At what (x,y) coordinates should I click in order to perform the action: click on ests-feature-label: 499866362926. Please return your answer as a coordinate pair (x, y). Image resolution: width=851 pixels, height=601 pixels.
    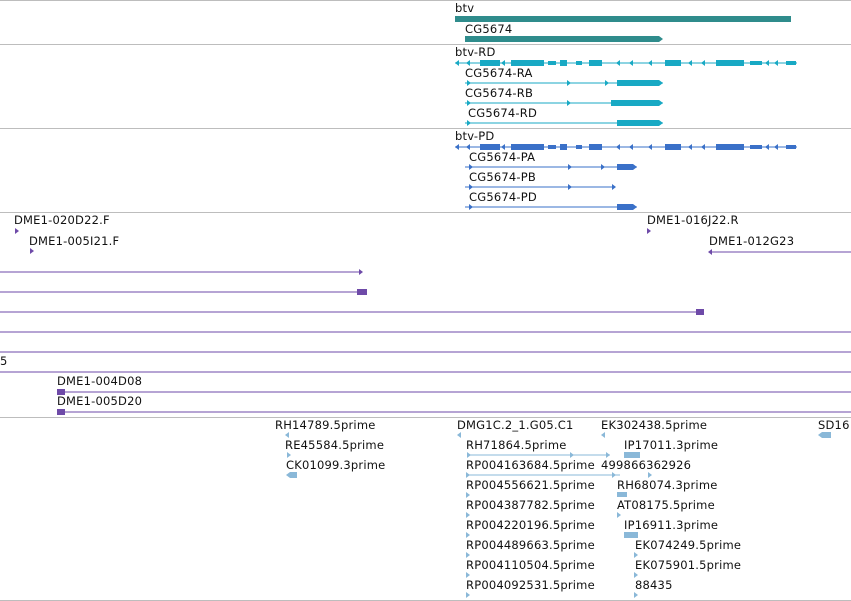
    Looking at the image, I should click on (646, 465).